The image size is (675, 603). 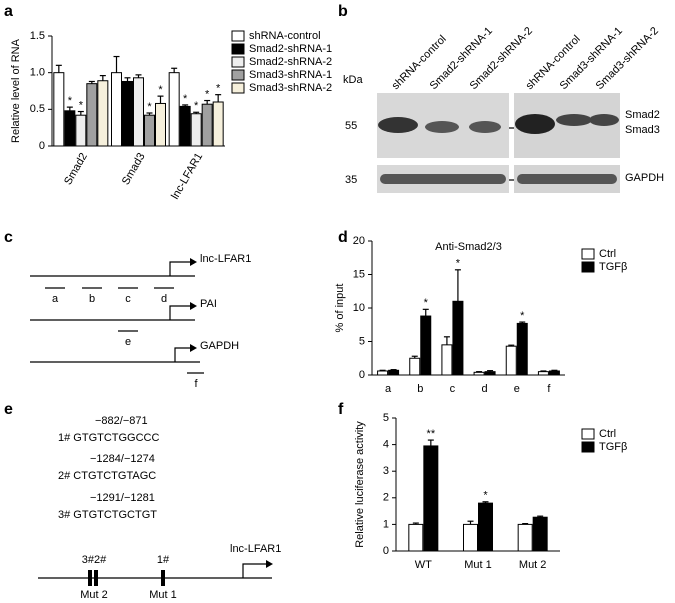 I want to click on legend-label: Smad3-shRNA-1, so click(x=290, y=75).